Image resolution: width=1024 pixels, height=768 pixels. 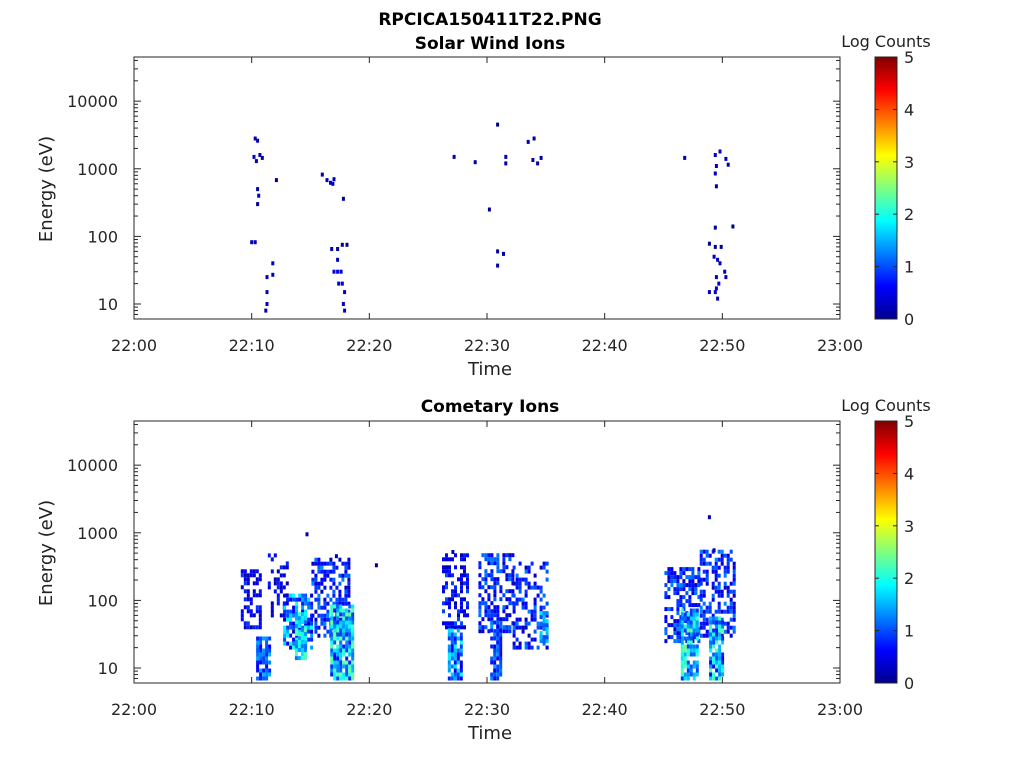 I want to click on colorbar-gradient, so click(x=886, y=552).